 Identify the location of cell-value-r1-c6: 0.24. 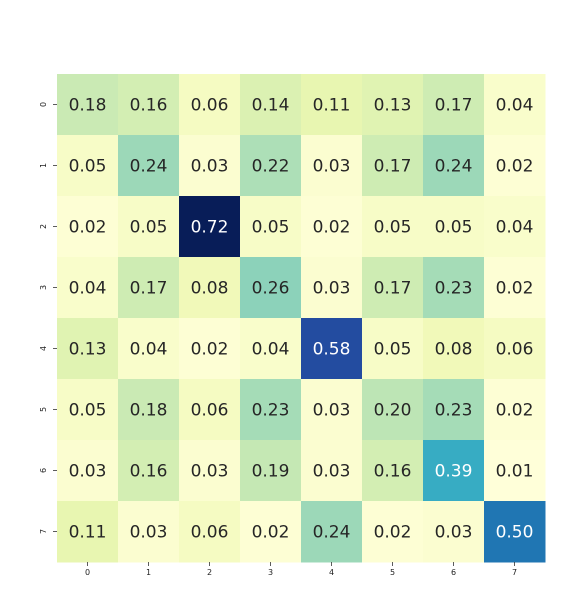
(454, 167).